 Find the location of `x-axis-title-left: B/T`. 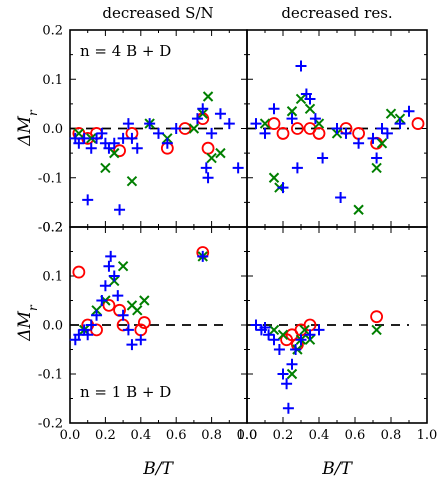

x-axis-title-left: B/T is located at coordinates (158, 469).